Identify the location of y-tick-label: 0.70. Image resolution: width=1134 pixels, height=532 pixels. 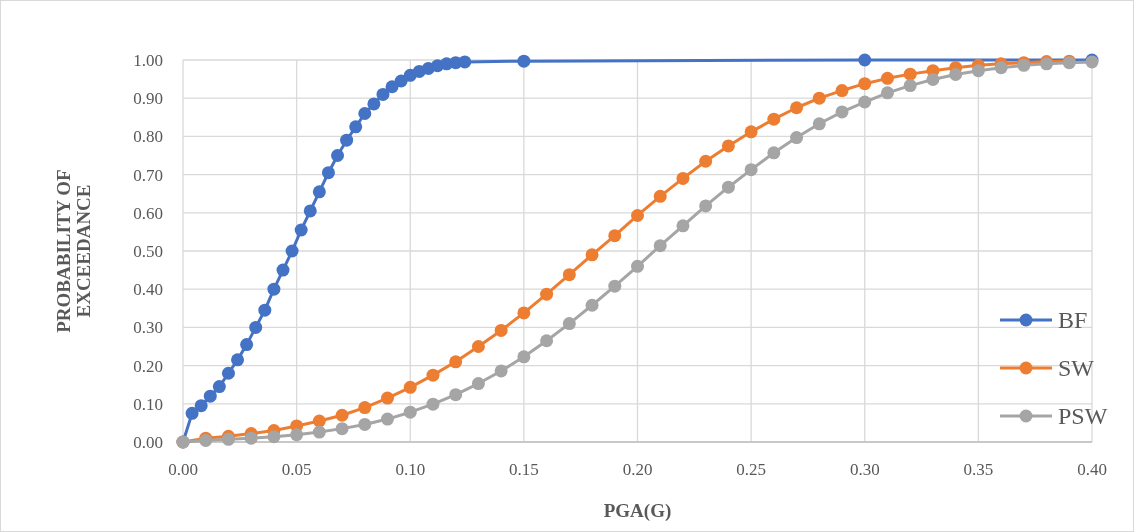
(148, 175).